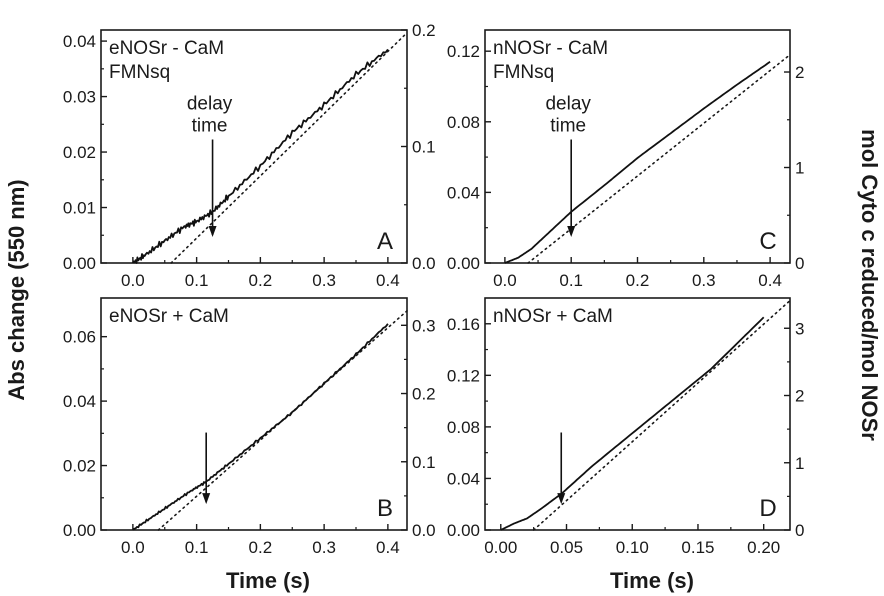 This screenshot has width=884, height=596. Describe the element at coordinates (799, 328) in the screenshot. I see `y2-tick-label: 3` at that location.